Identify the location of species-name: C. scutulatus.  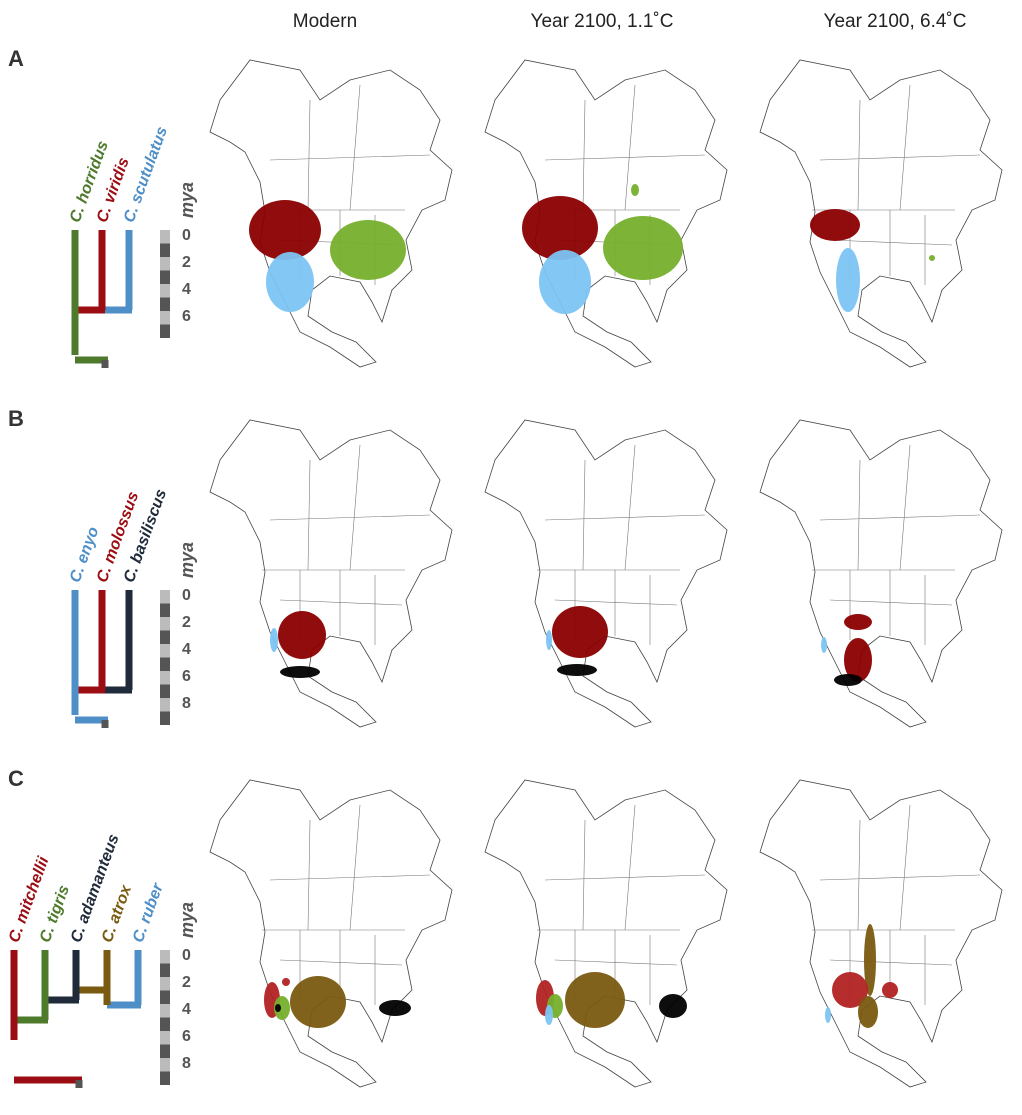
(146, 174).